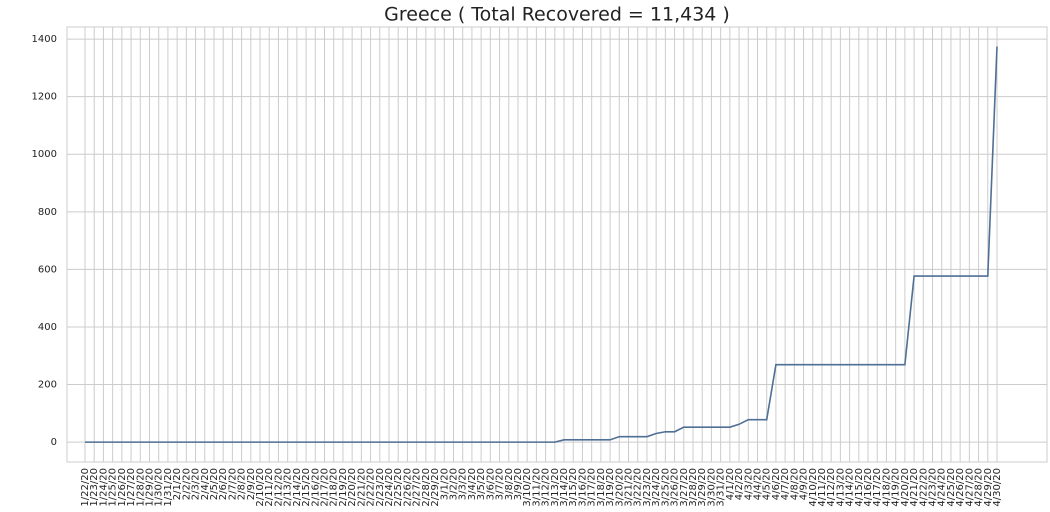  I want to click on x-tick-label: 4/14/20, so click(850, 487).